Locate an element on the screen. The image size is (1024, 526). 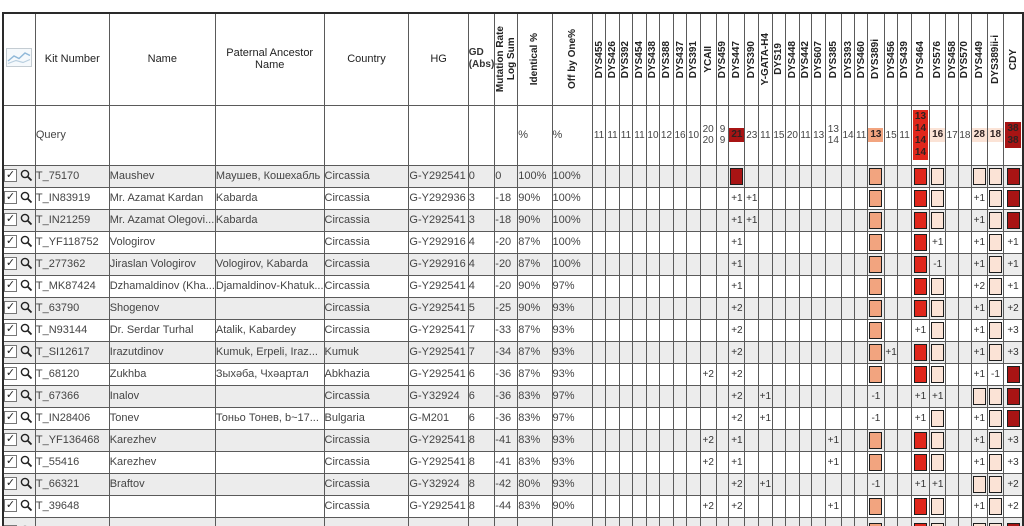
column-header-logsum: Mutation Rate Log Sum is located at coordinates (506, 59).